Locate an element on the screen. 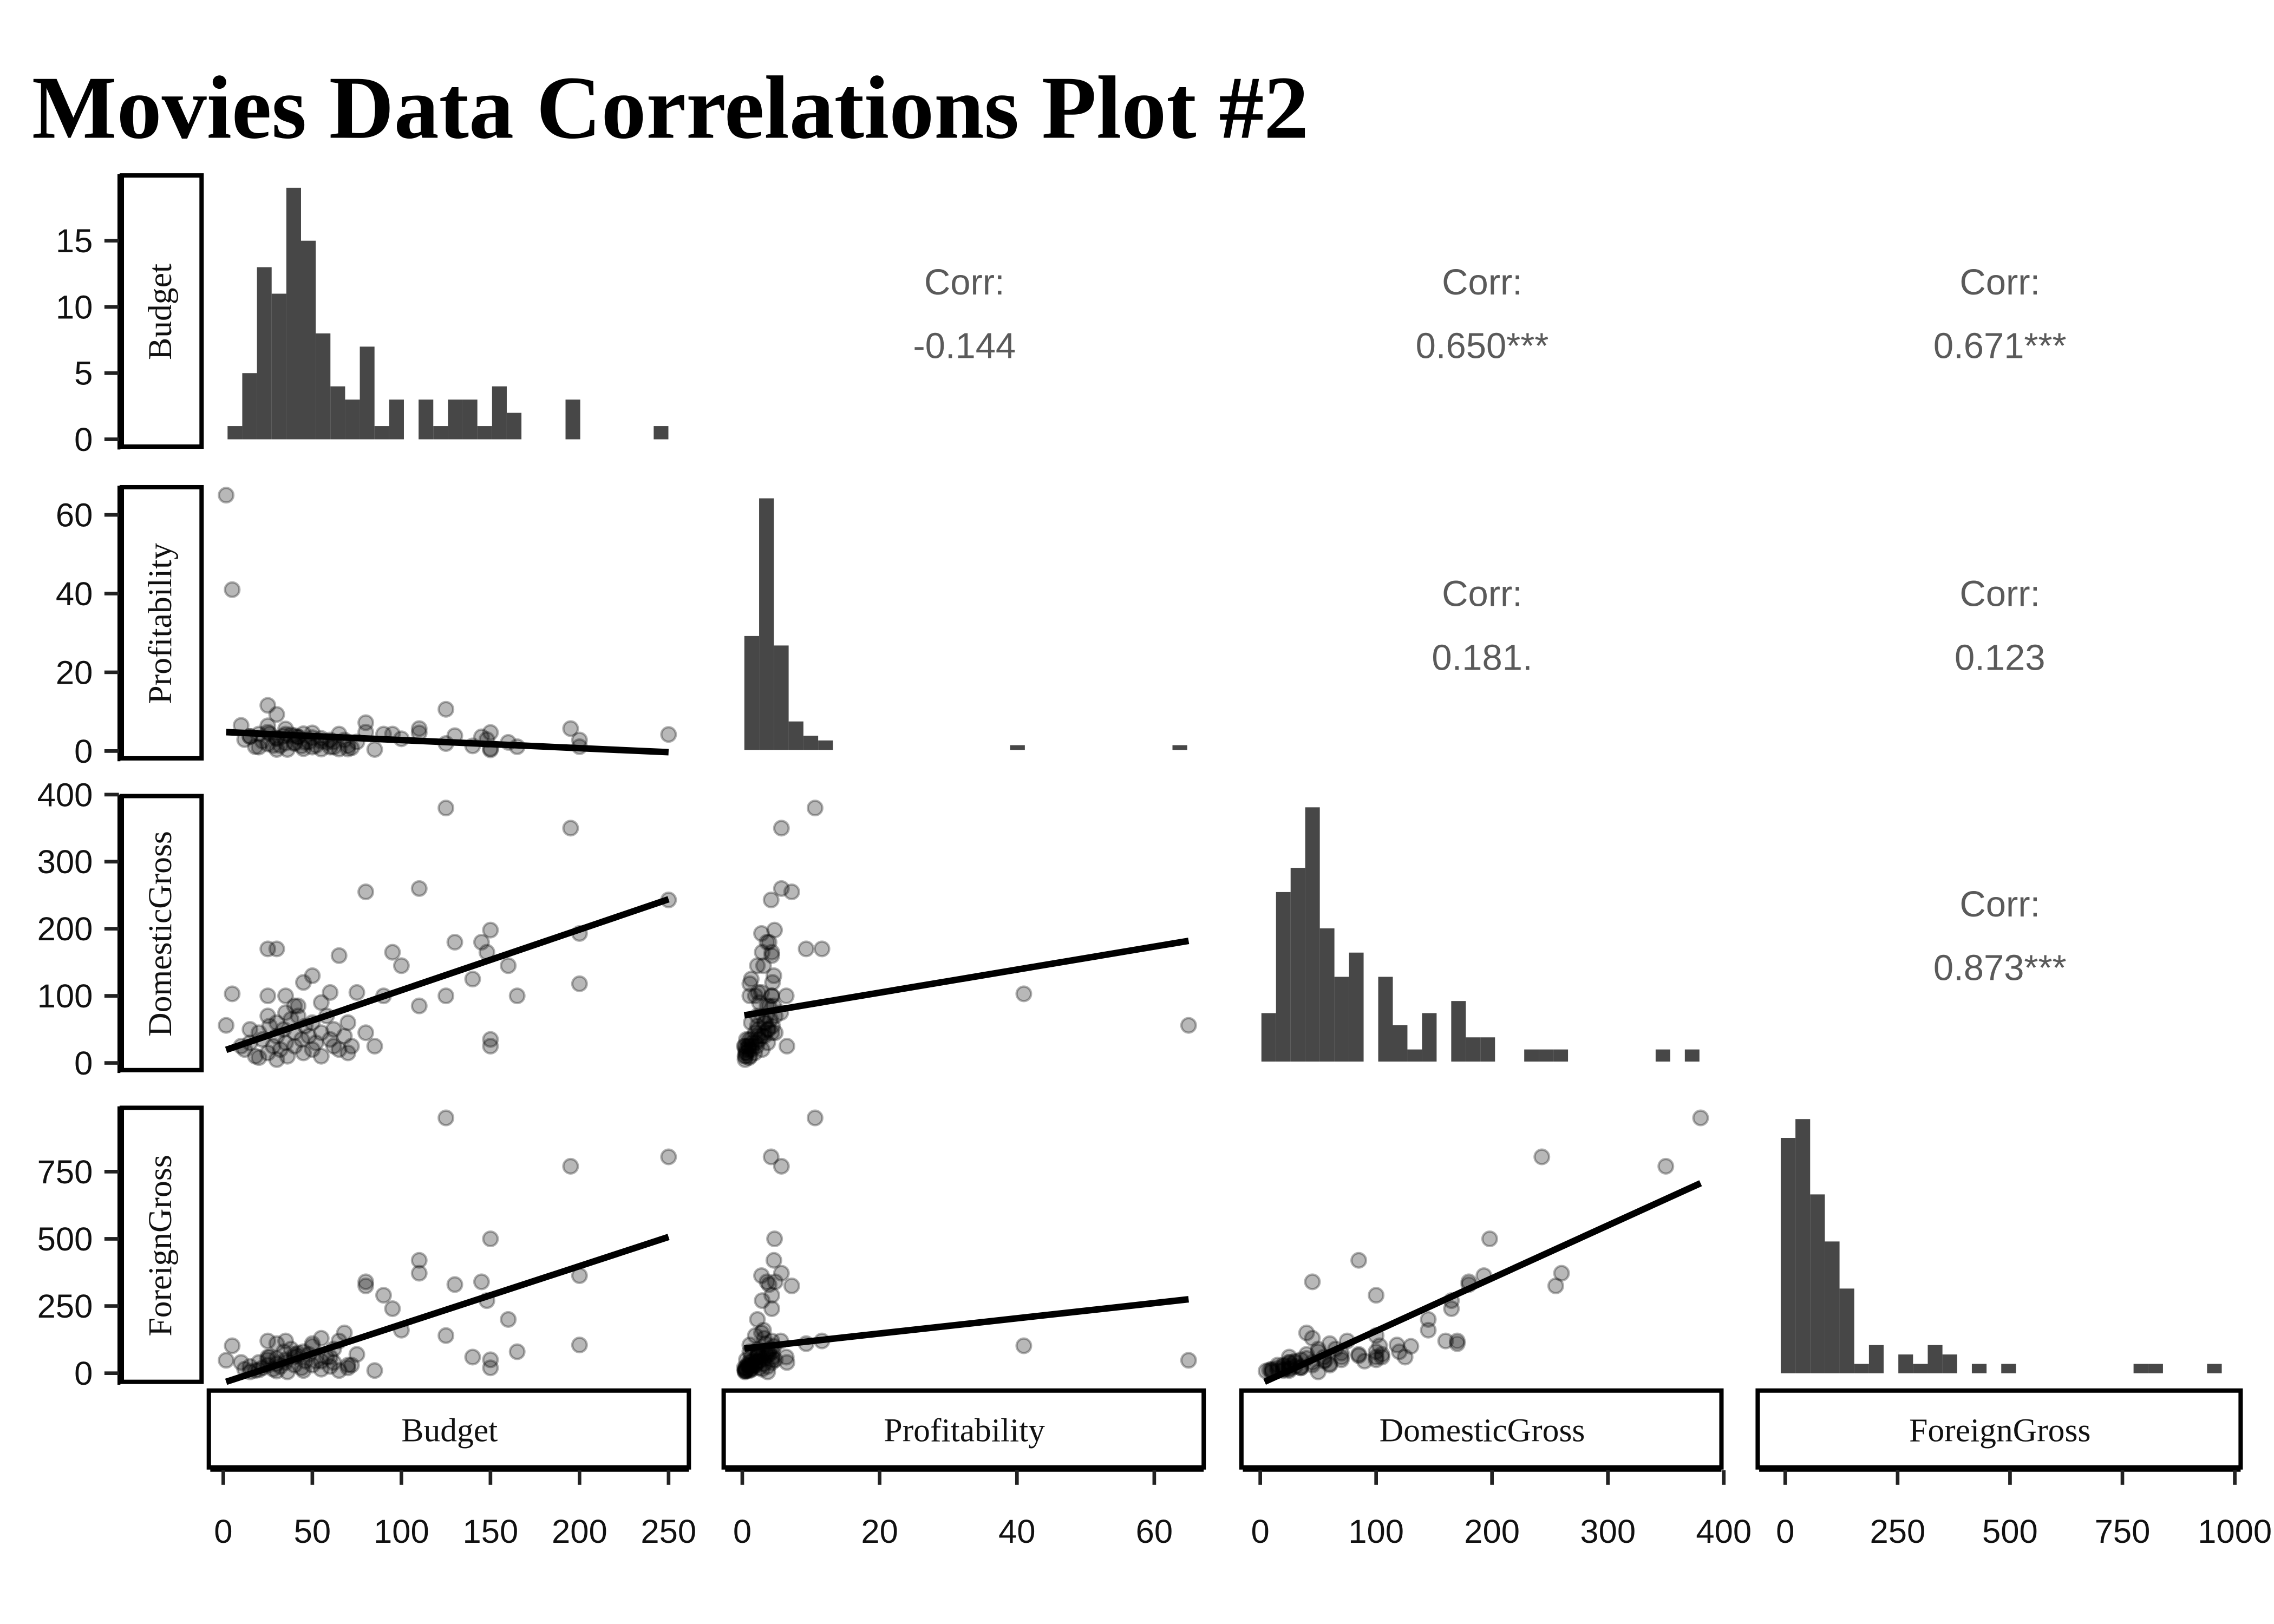 The height and width of the screenshot is (1624, 2274). x-tick-label: 1000 is located at coordinates (2235, 1532).